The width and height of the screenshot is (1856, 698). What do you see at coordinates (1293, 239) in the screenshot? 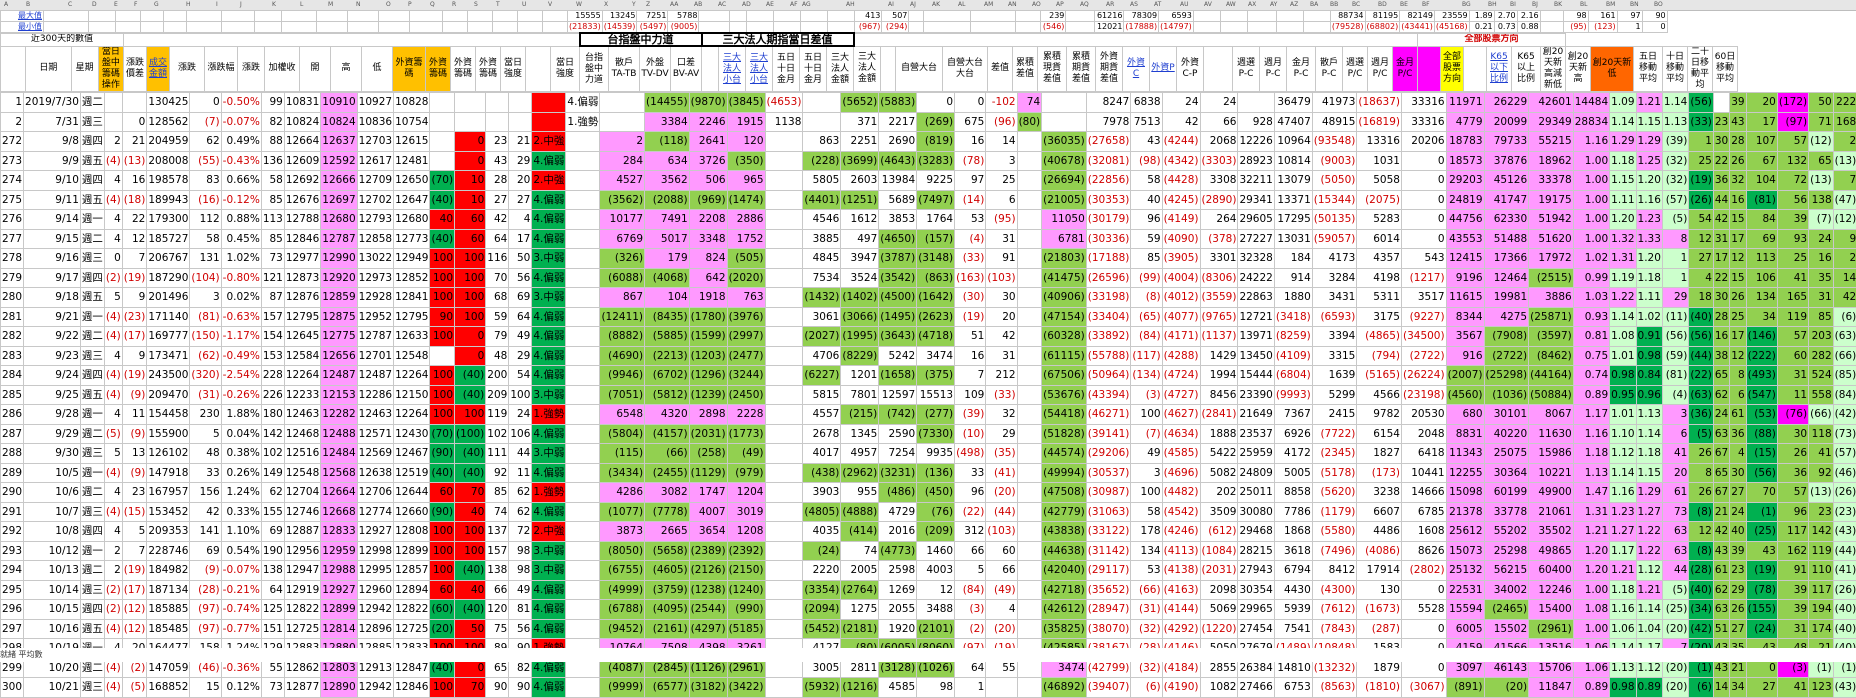
I see `cell: 13031` at bounding box center [1293, 239].